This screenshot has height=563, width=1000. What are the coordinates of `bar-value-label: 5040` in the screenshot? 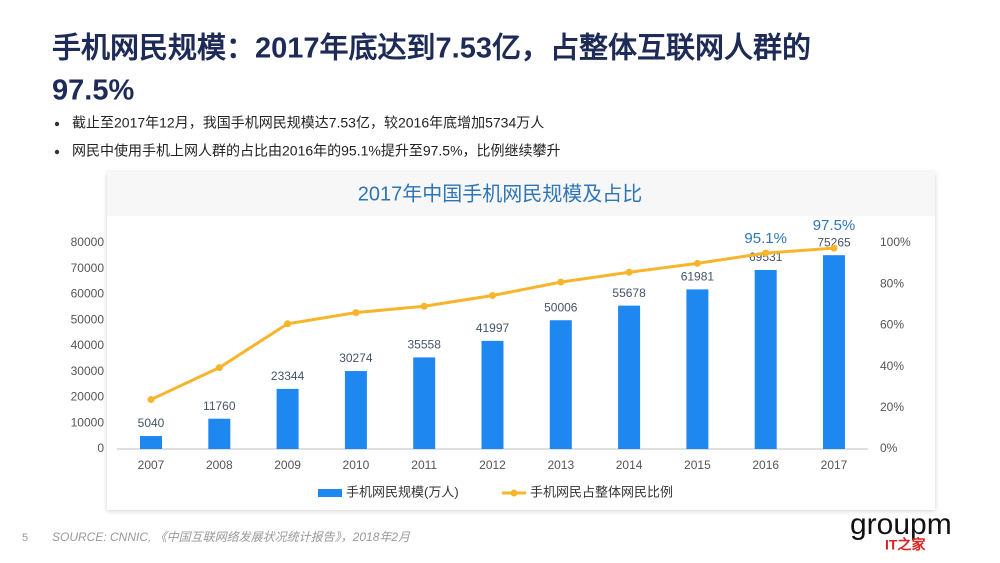 It's located at (151, 423).